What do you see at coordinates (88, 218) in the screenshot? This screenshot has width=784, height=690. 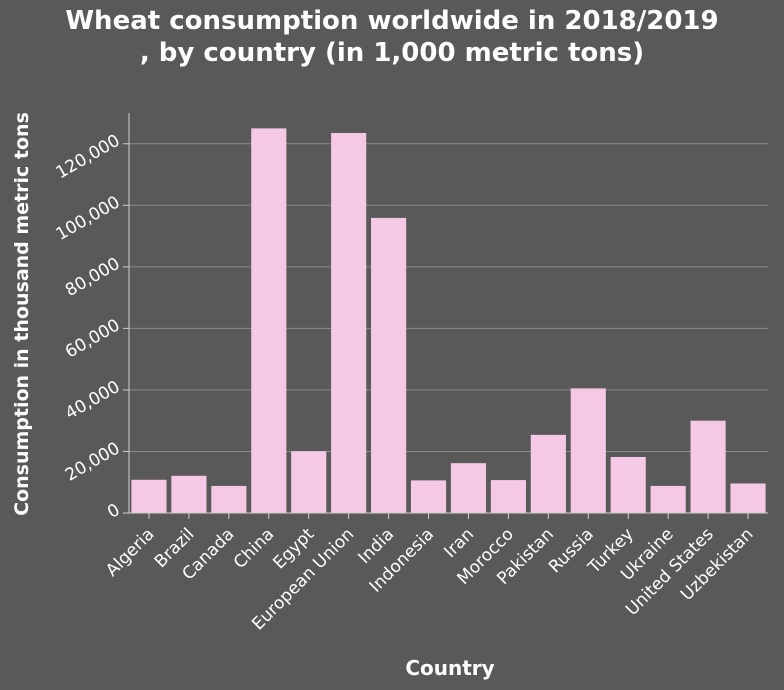 I see `y-tick-label-5: 100,000` at bounding box center [88, 218].